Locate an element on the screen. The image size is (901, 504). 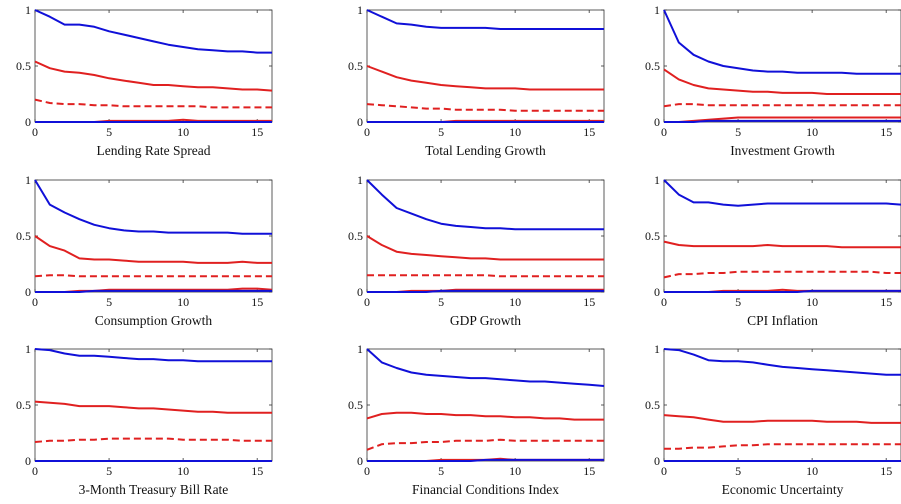
panel-2: 0 5 10 15 0 0.5 1 Total Lending Growth is located at coordinates (476, 80).